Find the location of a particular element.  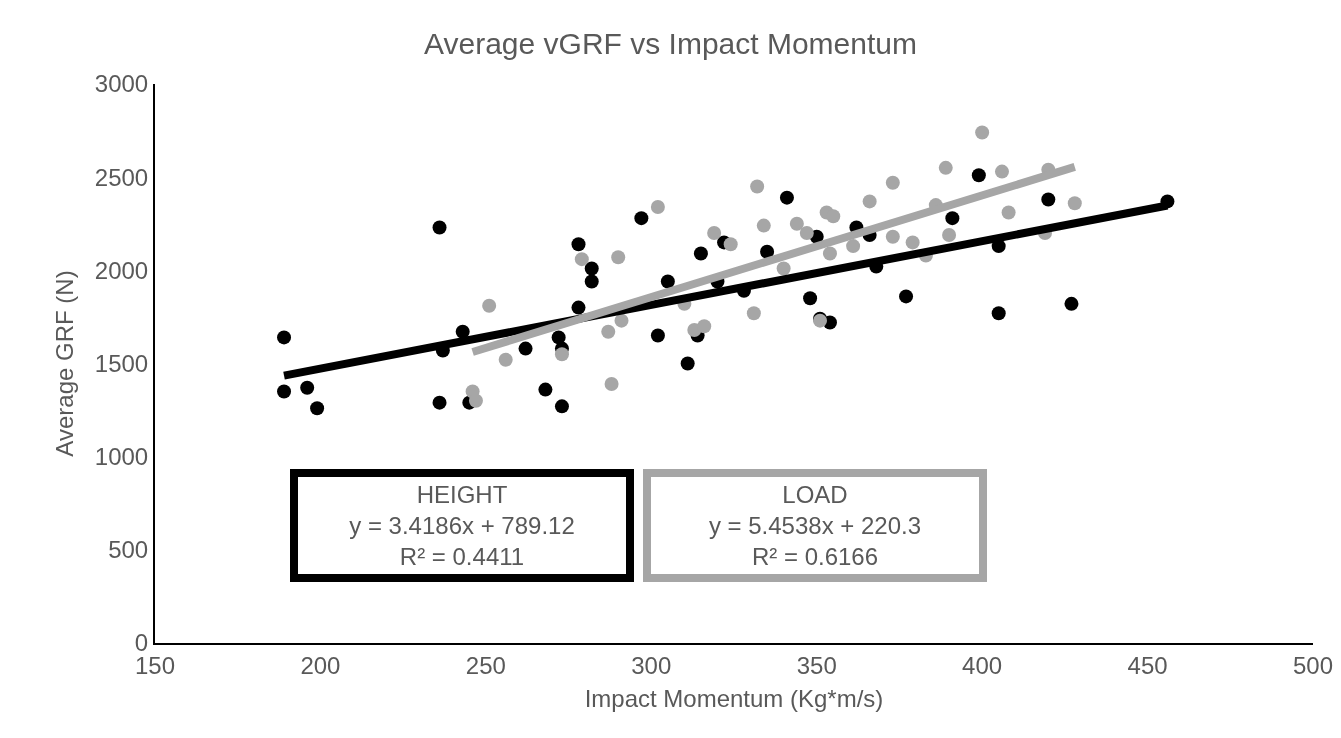

y-tick-label: 3000 is located at coordinates (121, 84).